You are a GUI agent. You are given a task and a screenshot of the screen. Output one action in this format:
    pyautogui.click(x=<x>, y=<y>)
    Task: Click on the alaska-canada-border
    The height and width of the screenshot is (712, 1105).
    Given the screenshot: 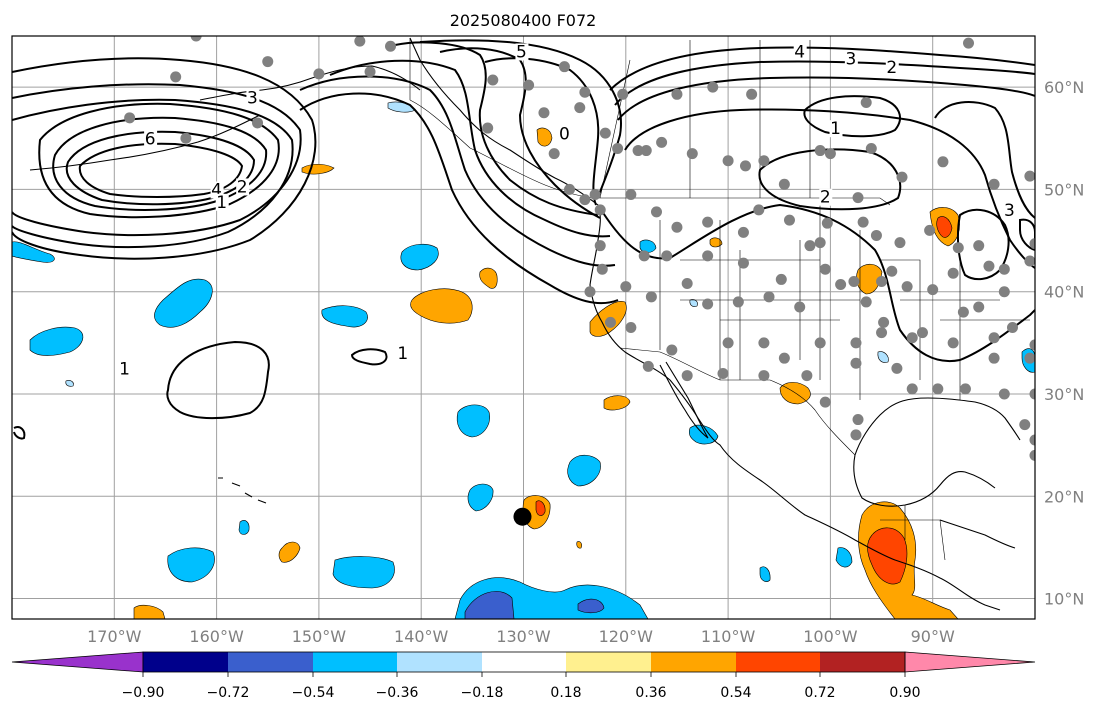 What is the action you would take?
    pyautogui.click(x=505, y=118)
    